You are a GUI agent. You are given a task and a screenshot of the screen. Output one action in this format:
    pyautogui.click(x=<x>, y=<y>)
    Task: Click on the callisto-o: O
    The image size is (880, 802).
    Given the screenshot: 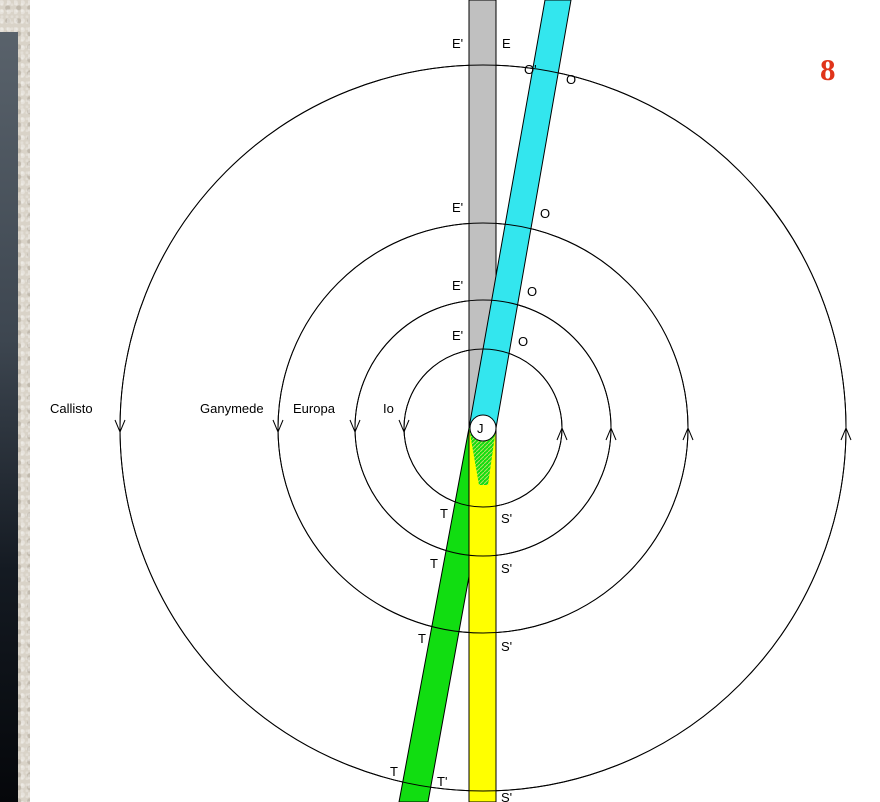 What is the action you would take?
    pyautogui.click(x=571, y=79)
    